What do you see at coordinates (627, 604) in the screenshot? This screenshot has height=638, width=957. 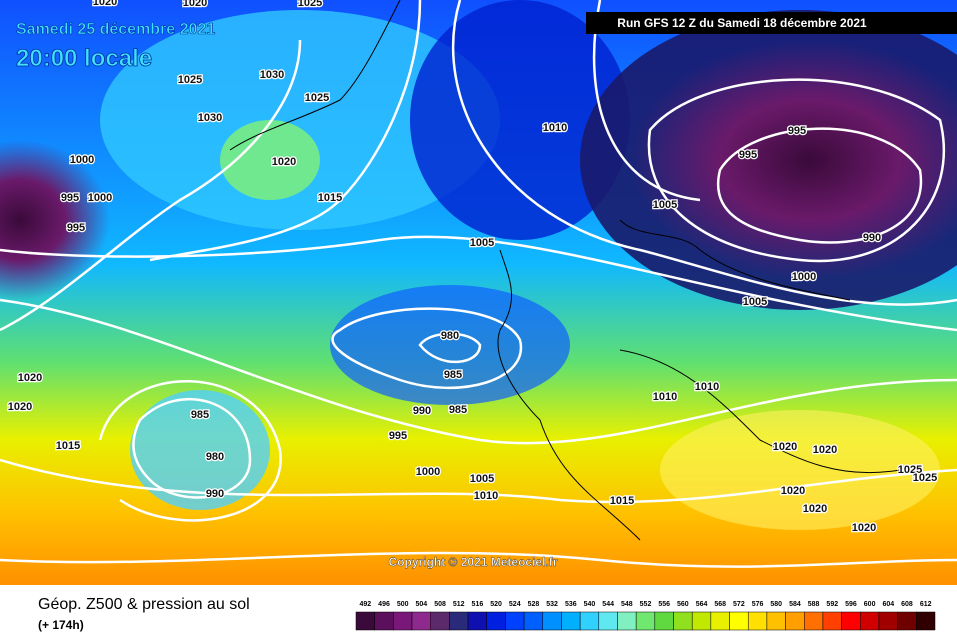 I see `scale-label: 548` at bounding box center [627, 604].